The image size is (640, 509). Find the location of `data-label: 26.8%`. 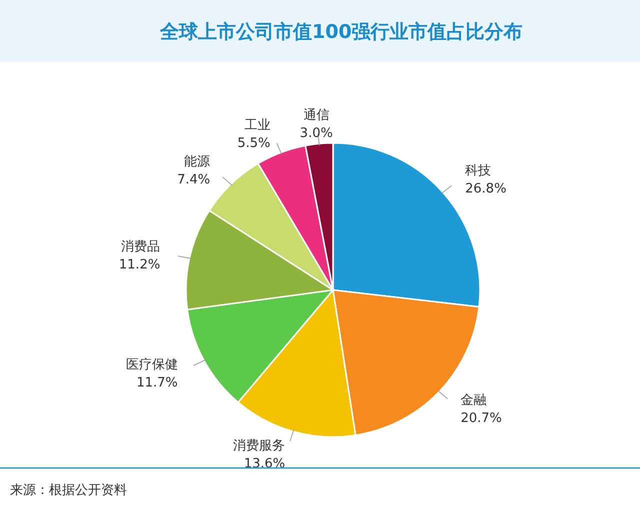

data-label: 26.8% is located at coordinates (485, 189).